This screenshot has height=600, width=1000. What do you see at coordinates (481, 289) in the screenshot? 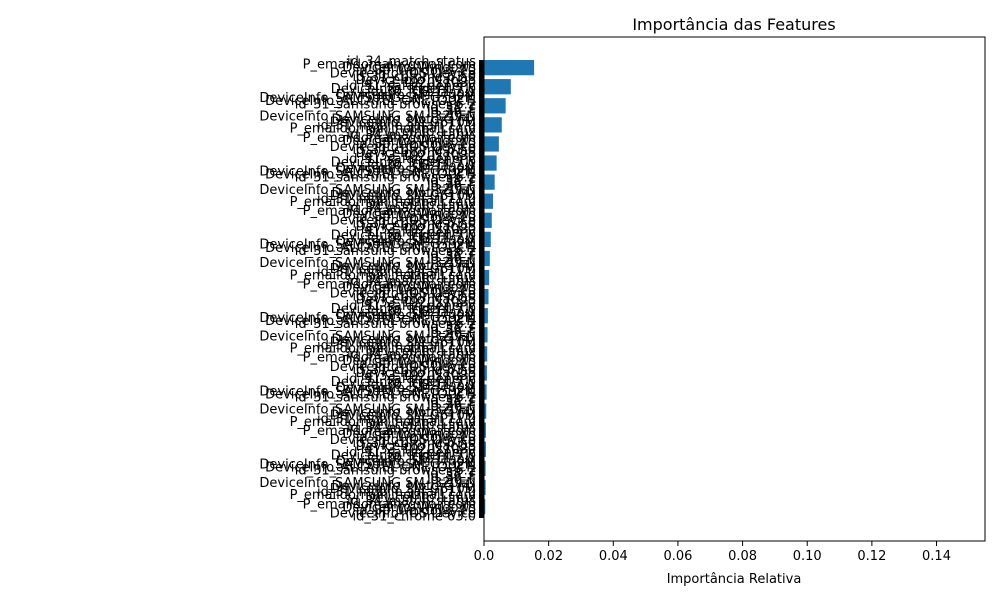
I see `y-tick-marks` at bounding box center [481, 289].